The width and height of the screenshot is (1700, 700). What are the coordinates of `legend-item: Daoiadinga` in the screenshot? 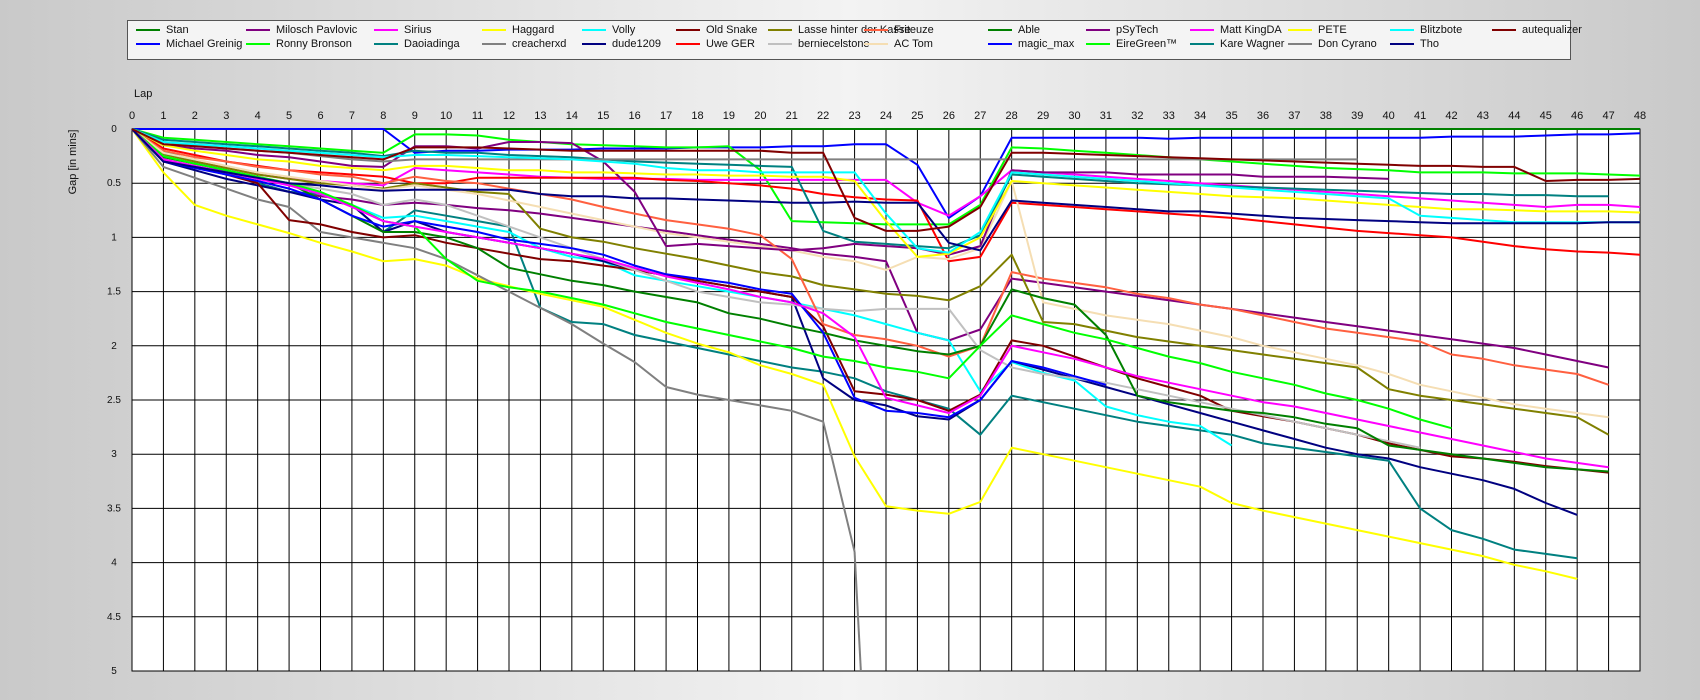 It's located at (417, 45).